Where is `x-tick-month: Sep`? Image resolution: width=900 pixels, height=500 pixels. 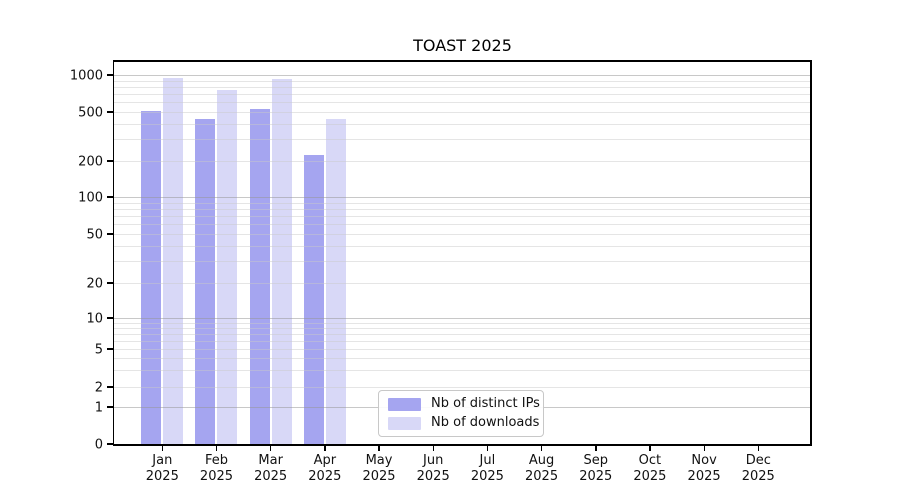
x-tick-month: Sep is located at coordinates (595, 460).